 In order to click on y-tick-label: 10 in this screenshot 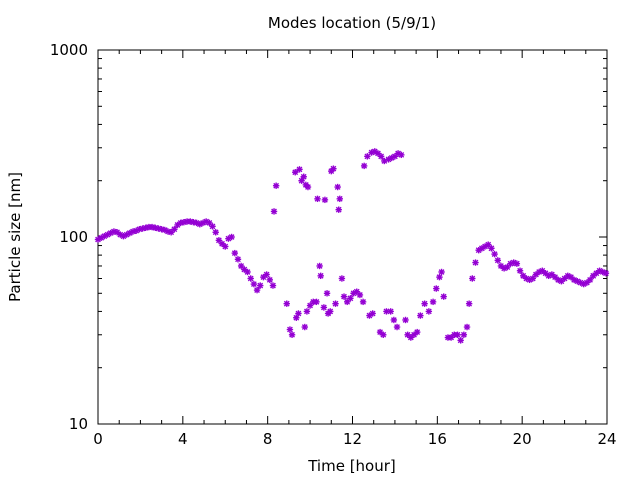, I will do `click(78, 424)`.